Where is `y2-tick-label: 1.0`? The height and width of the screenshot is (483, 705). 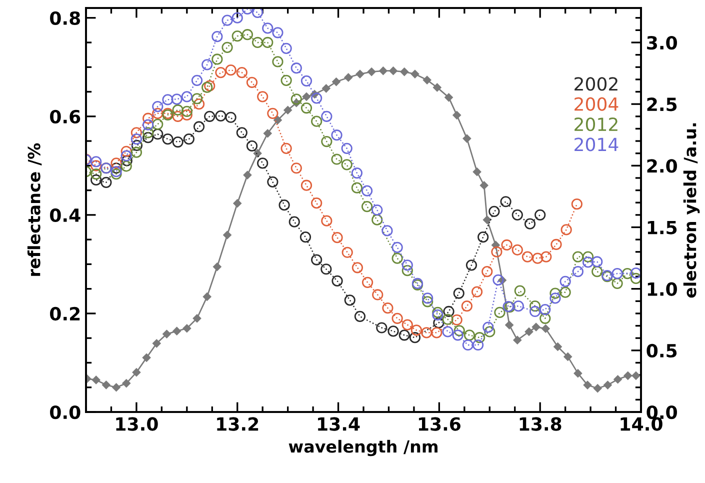
y2-tick-label: 1.0 is located at coordinates (662, 289).